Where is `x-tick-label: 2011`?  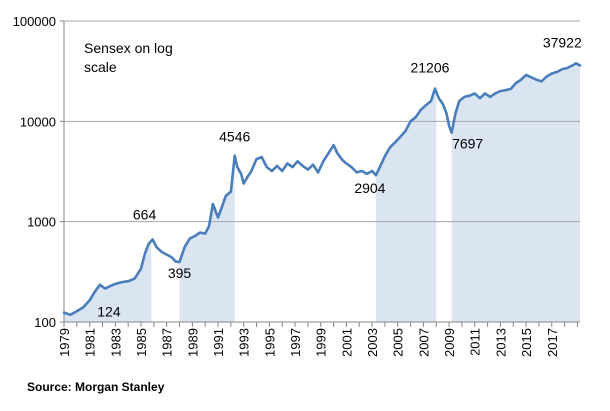
x-tick-label: 2011 is located at coordinates (475, 342).